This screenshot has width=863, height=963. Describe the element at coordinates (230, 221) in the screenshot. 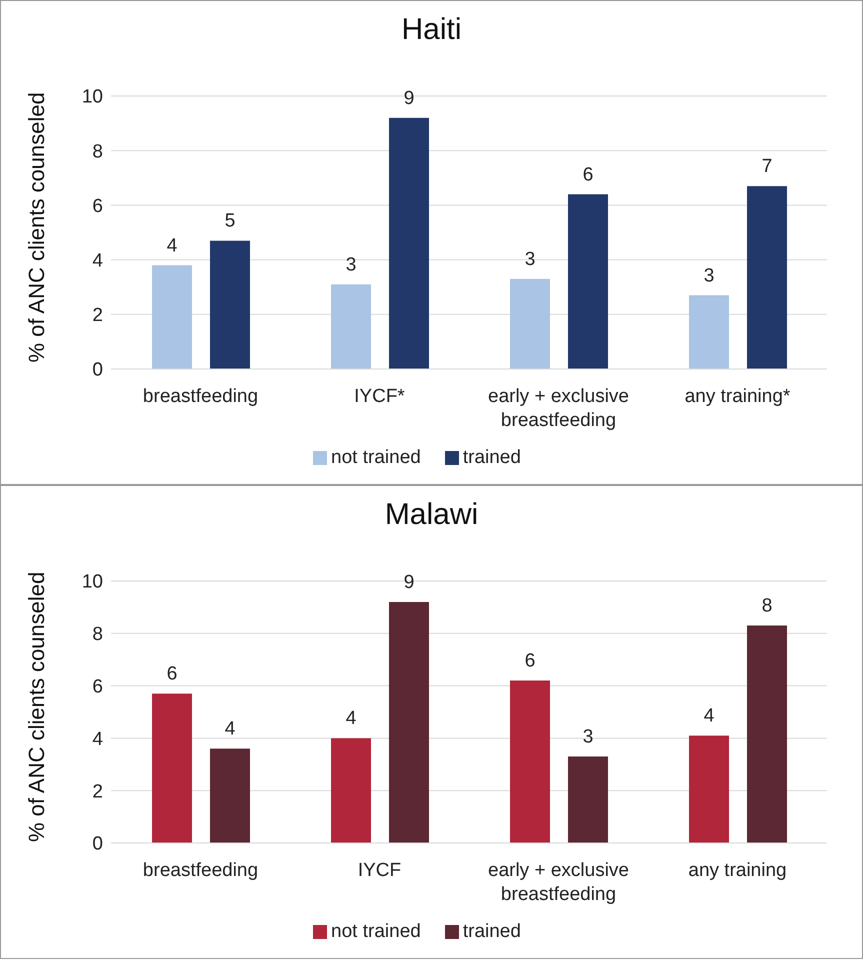

I see `data-label: 5` at that location.